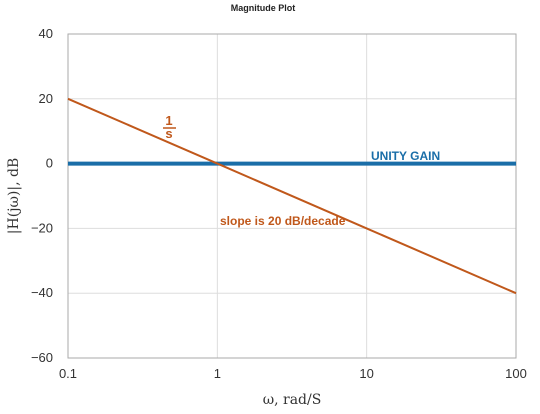  Describe the element at coordinates (263, 8) in the screenshot. I see `chart-title: Magnitude Plot` at that location.